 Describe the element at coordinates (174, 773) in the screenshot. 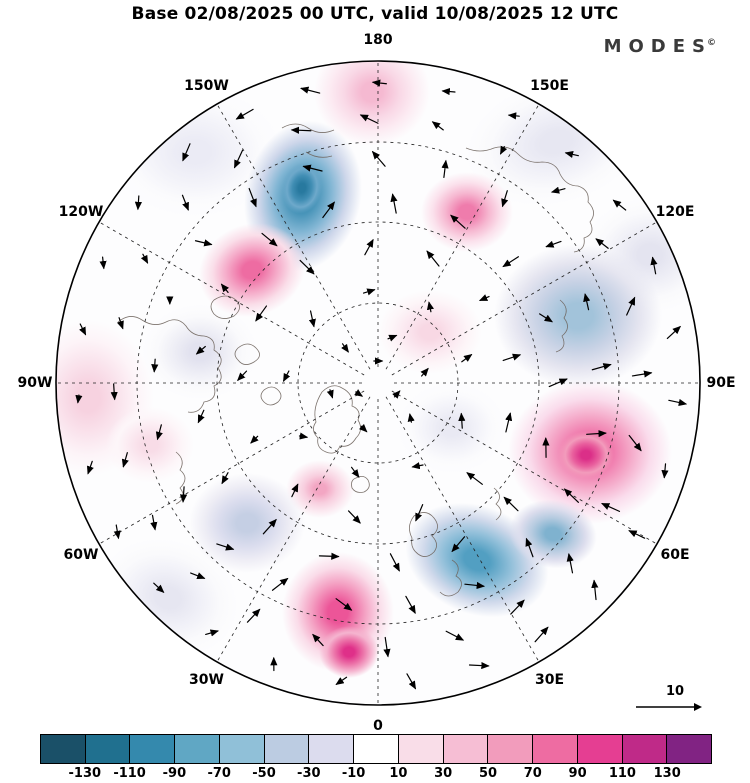

I see `colorbar-tick-label: -90` at that location.